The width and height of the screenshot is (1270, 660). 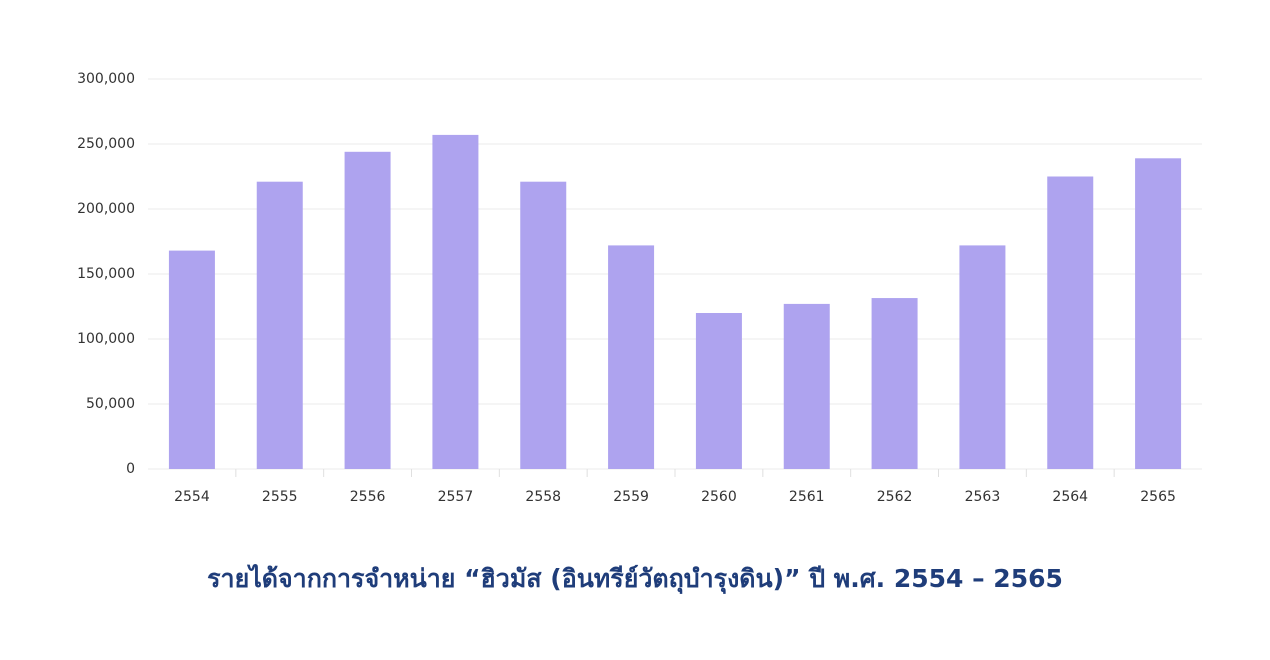 I want to click on x-tick-label: 2564, so click(x=1070, y=497).